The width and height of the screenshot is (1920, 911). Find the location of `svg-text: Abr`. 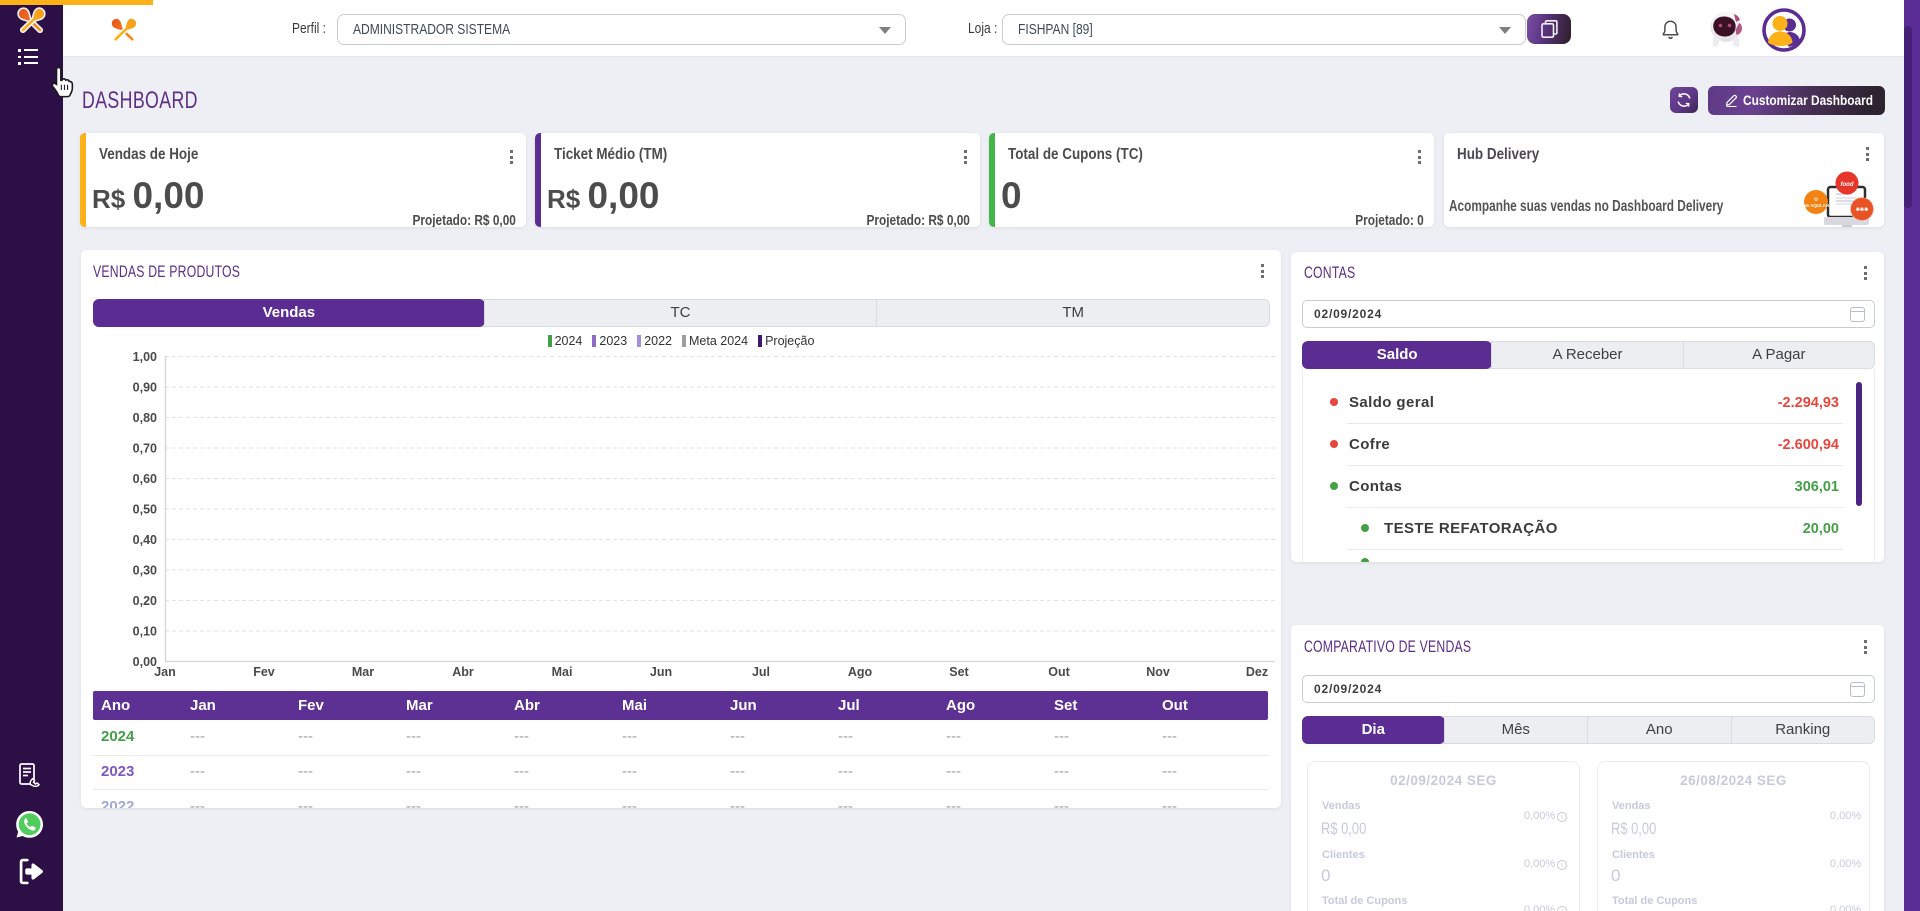

svg-text: Abr is located at coordinates (463, 672).